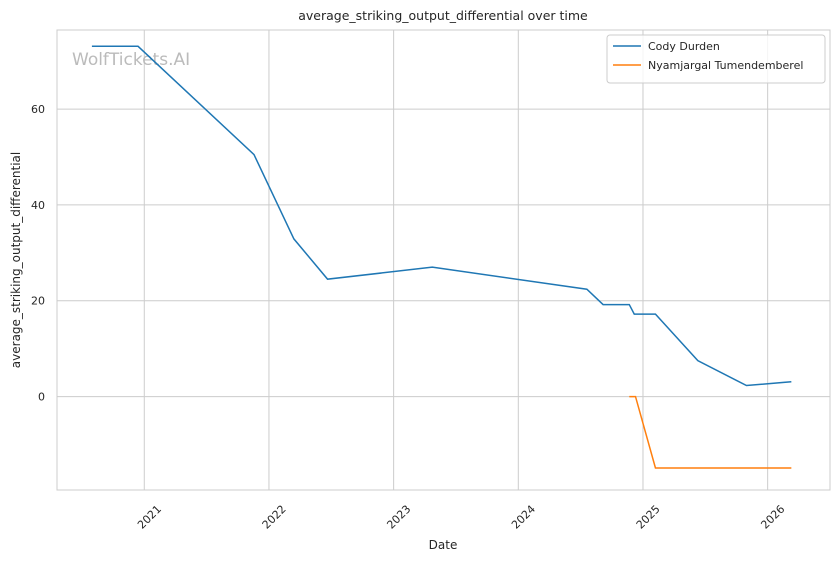 The height and width of the screenshot is (561, 840). What do you see at coordinates (443, 545) in the screenshot?
I see `x-axis-label: Date` at bounding box center [443, 545].